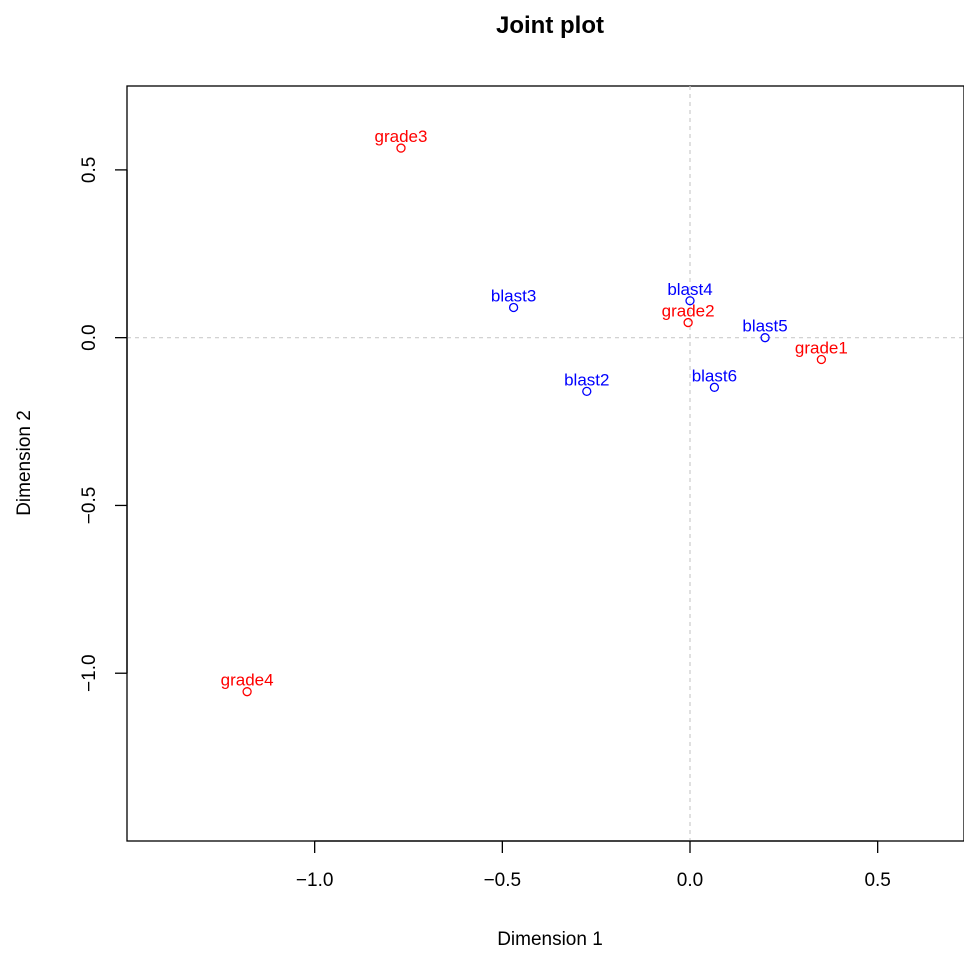  I want to click on y-tick-label: −1.0, so click(89, 673).